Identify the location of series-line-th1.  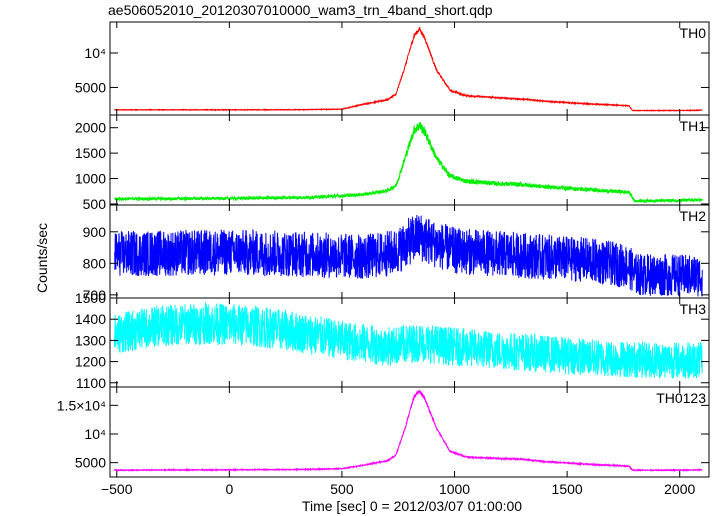
(408, 163).